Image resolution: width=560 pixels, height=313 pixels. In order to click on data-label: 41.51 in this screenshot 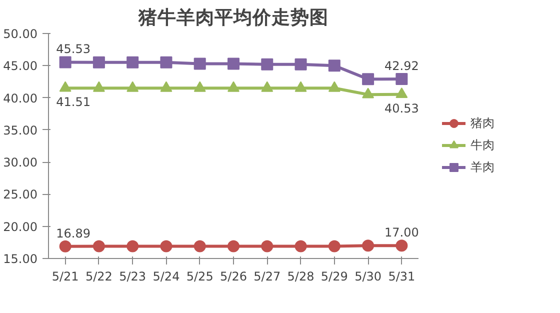, I will do `click(73, 102)`.